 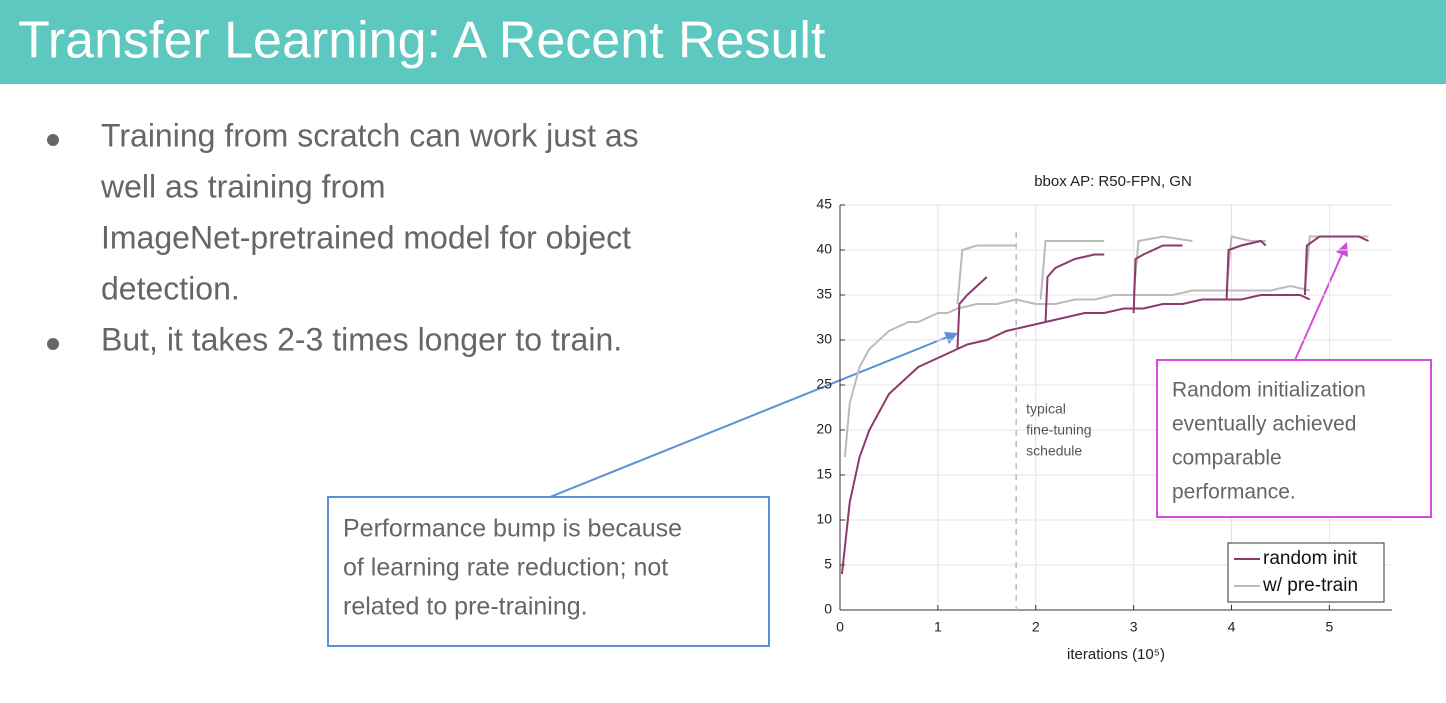 I want to click on y-tick-label: 5, so click(x=828, y=564).